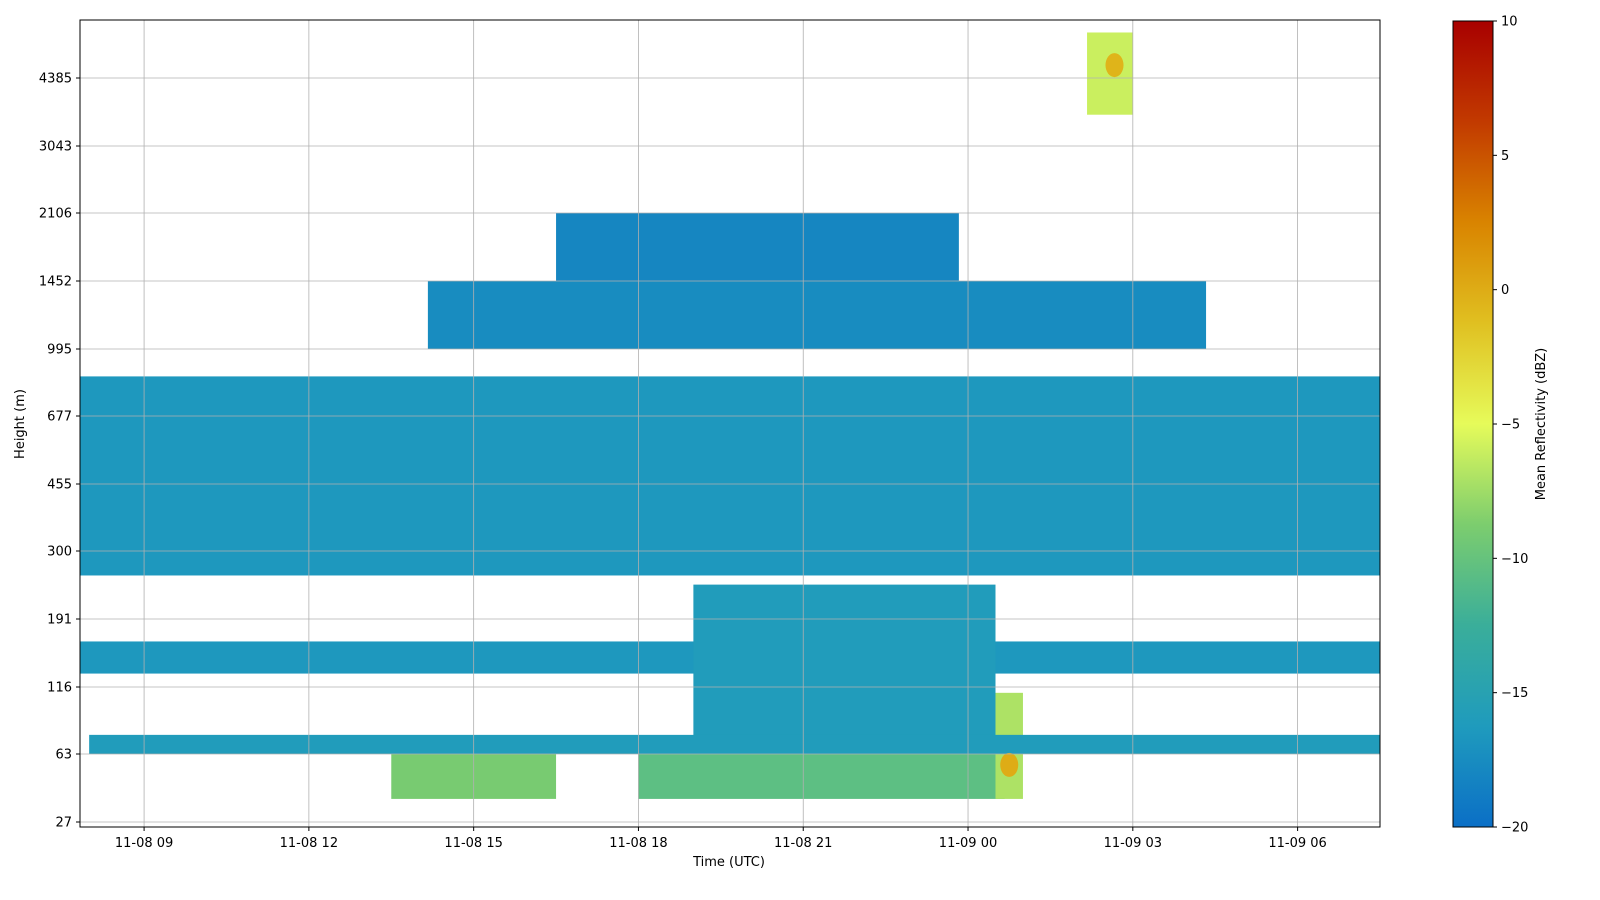 Image resolution: width=1600 pixels, height=900 pixels. Describe the element at coordinates (638, 843) in the screenshot. I see `x-tick-label: 11-08 18` at that location.